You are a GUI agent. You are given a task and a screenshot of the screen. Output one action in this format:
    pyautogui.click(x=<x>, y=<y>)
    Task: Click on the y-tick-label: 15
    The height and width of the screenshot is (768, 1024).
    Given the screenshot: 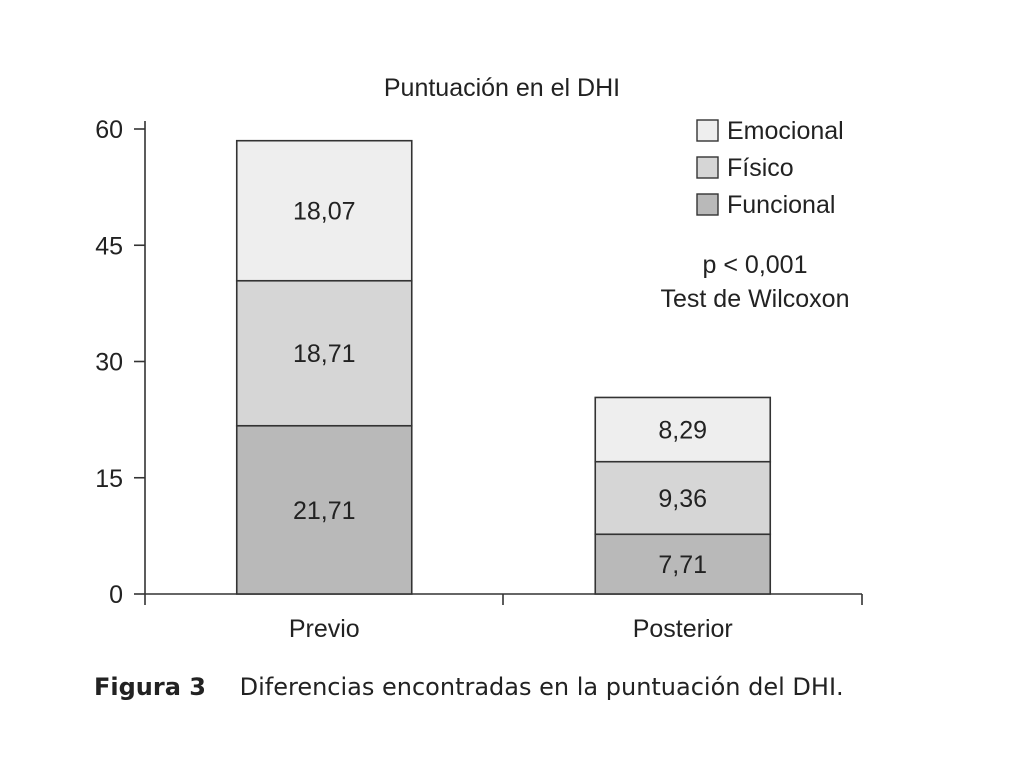 What is the action you would take?
    pyautogui.click(x=109, y=479)
    